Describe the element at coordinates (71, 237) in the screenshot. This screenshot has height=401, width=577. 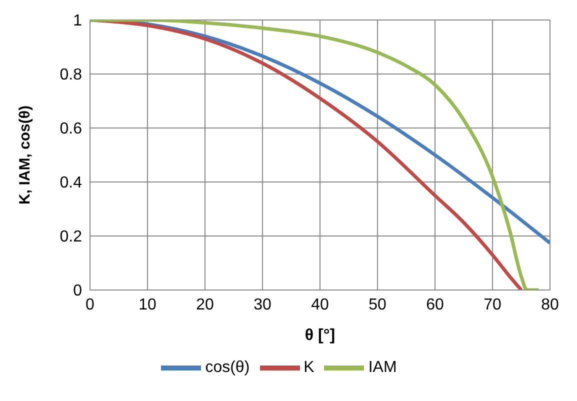
I see `y-tick-label: 0.2` at that location.